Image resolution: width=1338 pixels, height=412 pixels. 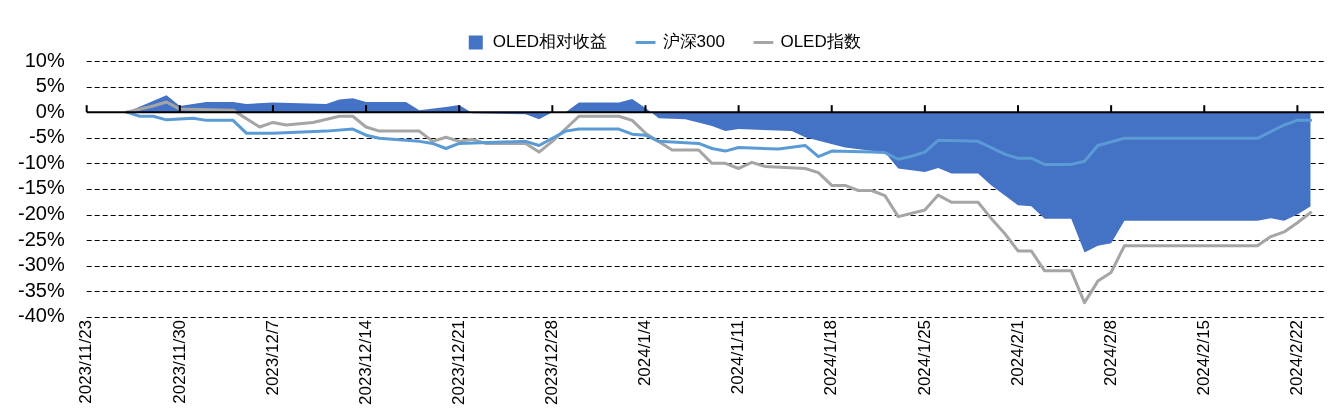 I want to click on x-tick-label: 2023/12/28, so click(x=552, y=362).